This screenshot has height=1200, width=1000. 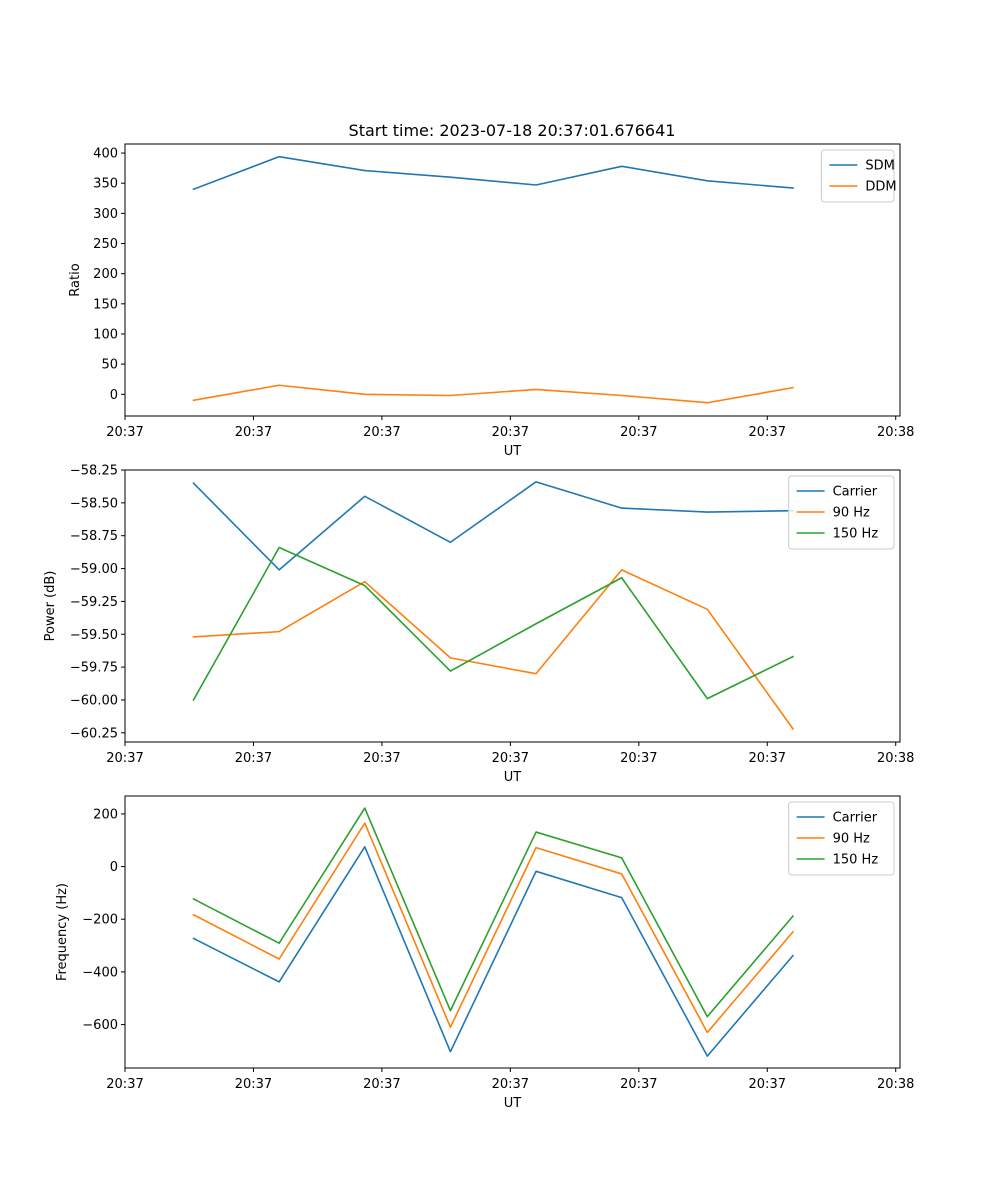 I want to click on y-tick-label: 150, so click(x=105, y=304).